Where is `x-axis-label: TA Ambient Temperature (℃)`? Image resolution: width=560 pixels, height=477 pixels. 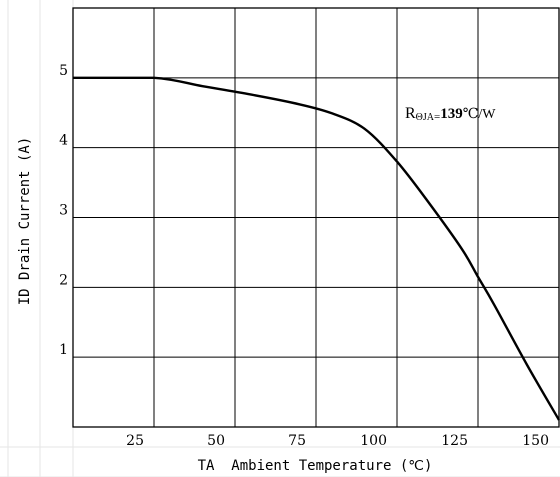 x-axis-label: TA Ambient Temperature (℃) is located at coordinates (315, 466).